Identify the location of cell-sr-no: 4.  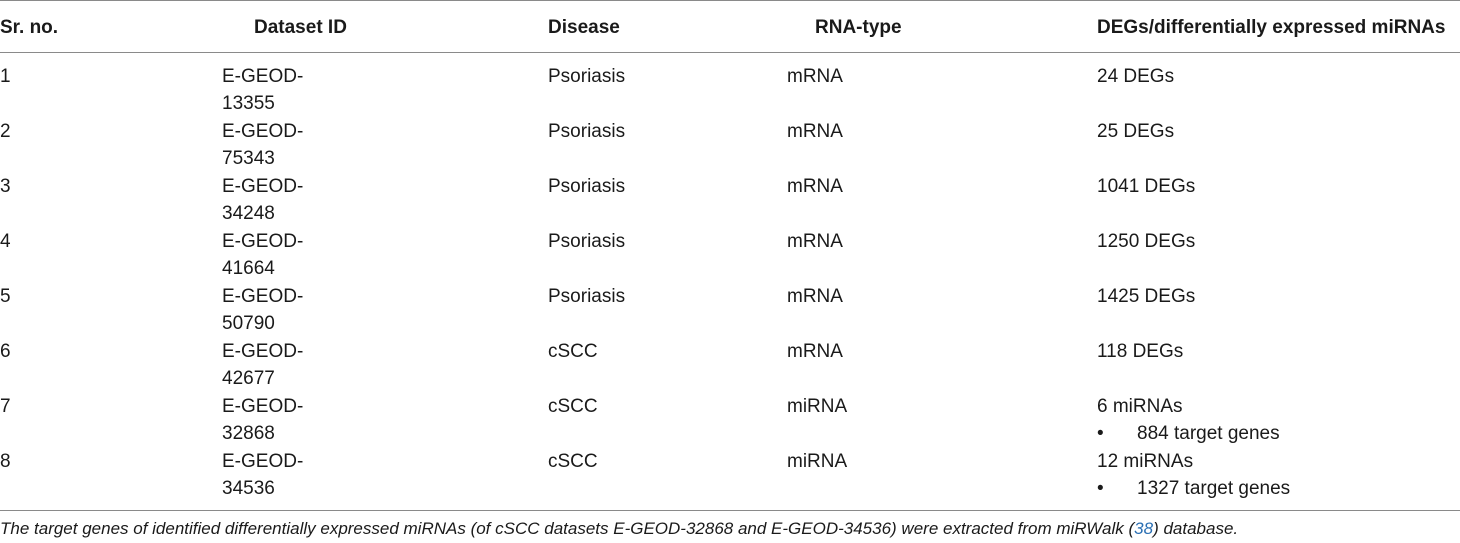
(5, 241).